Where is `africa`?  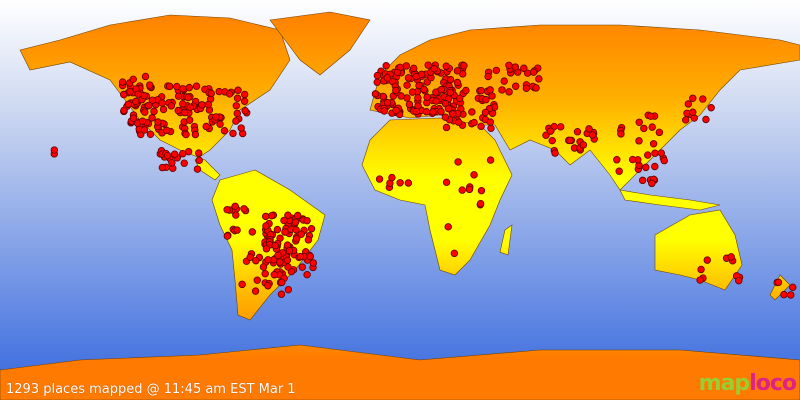 africa is located at coordinates (437, 196).